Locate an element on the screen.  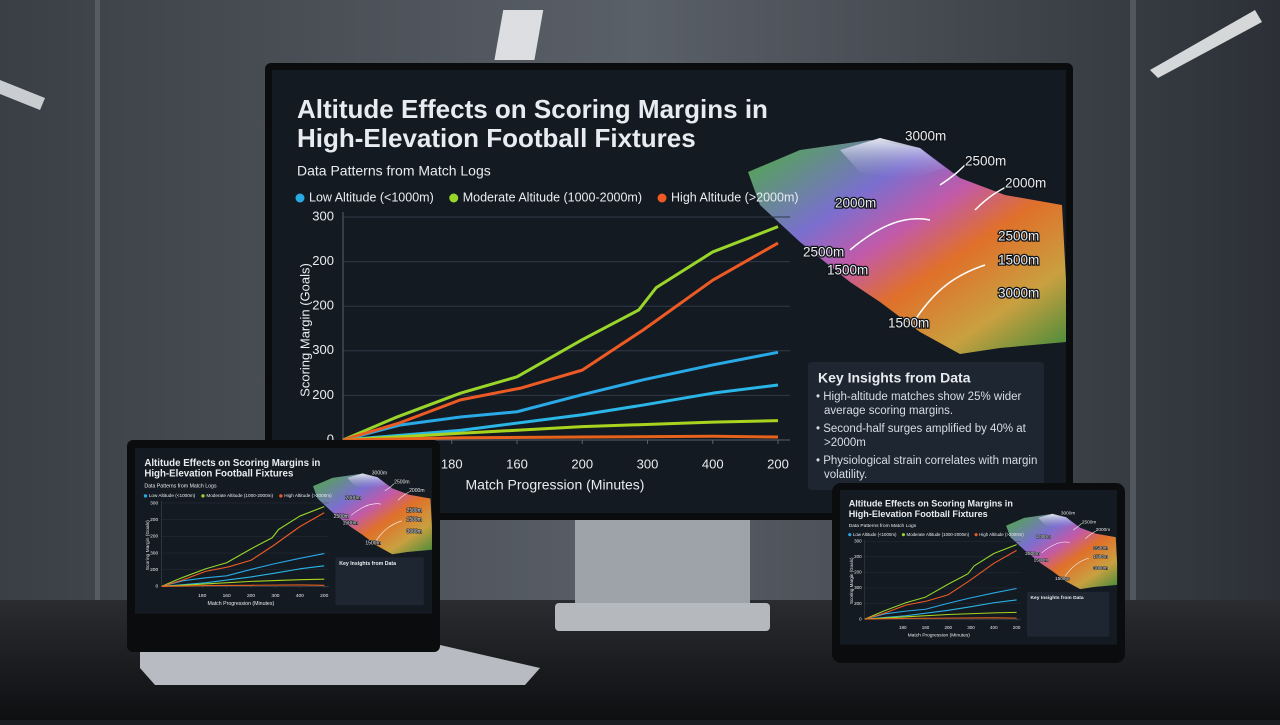
terrain-peak is located at coordinates (892, 159).